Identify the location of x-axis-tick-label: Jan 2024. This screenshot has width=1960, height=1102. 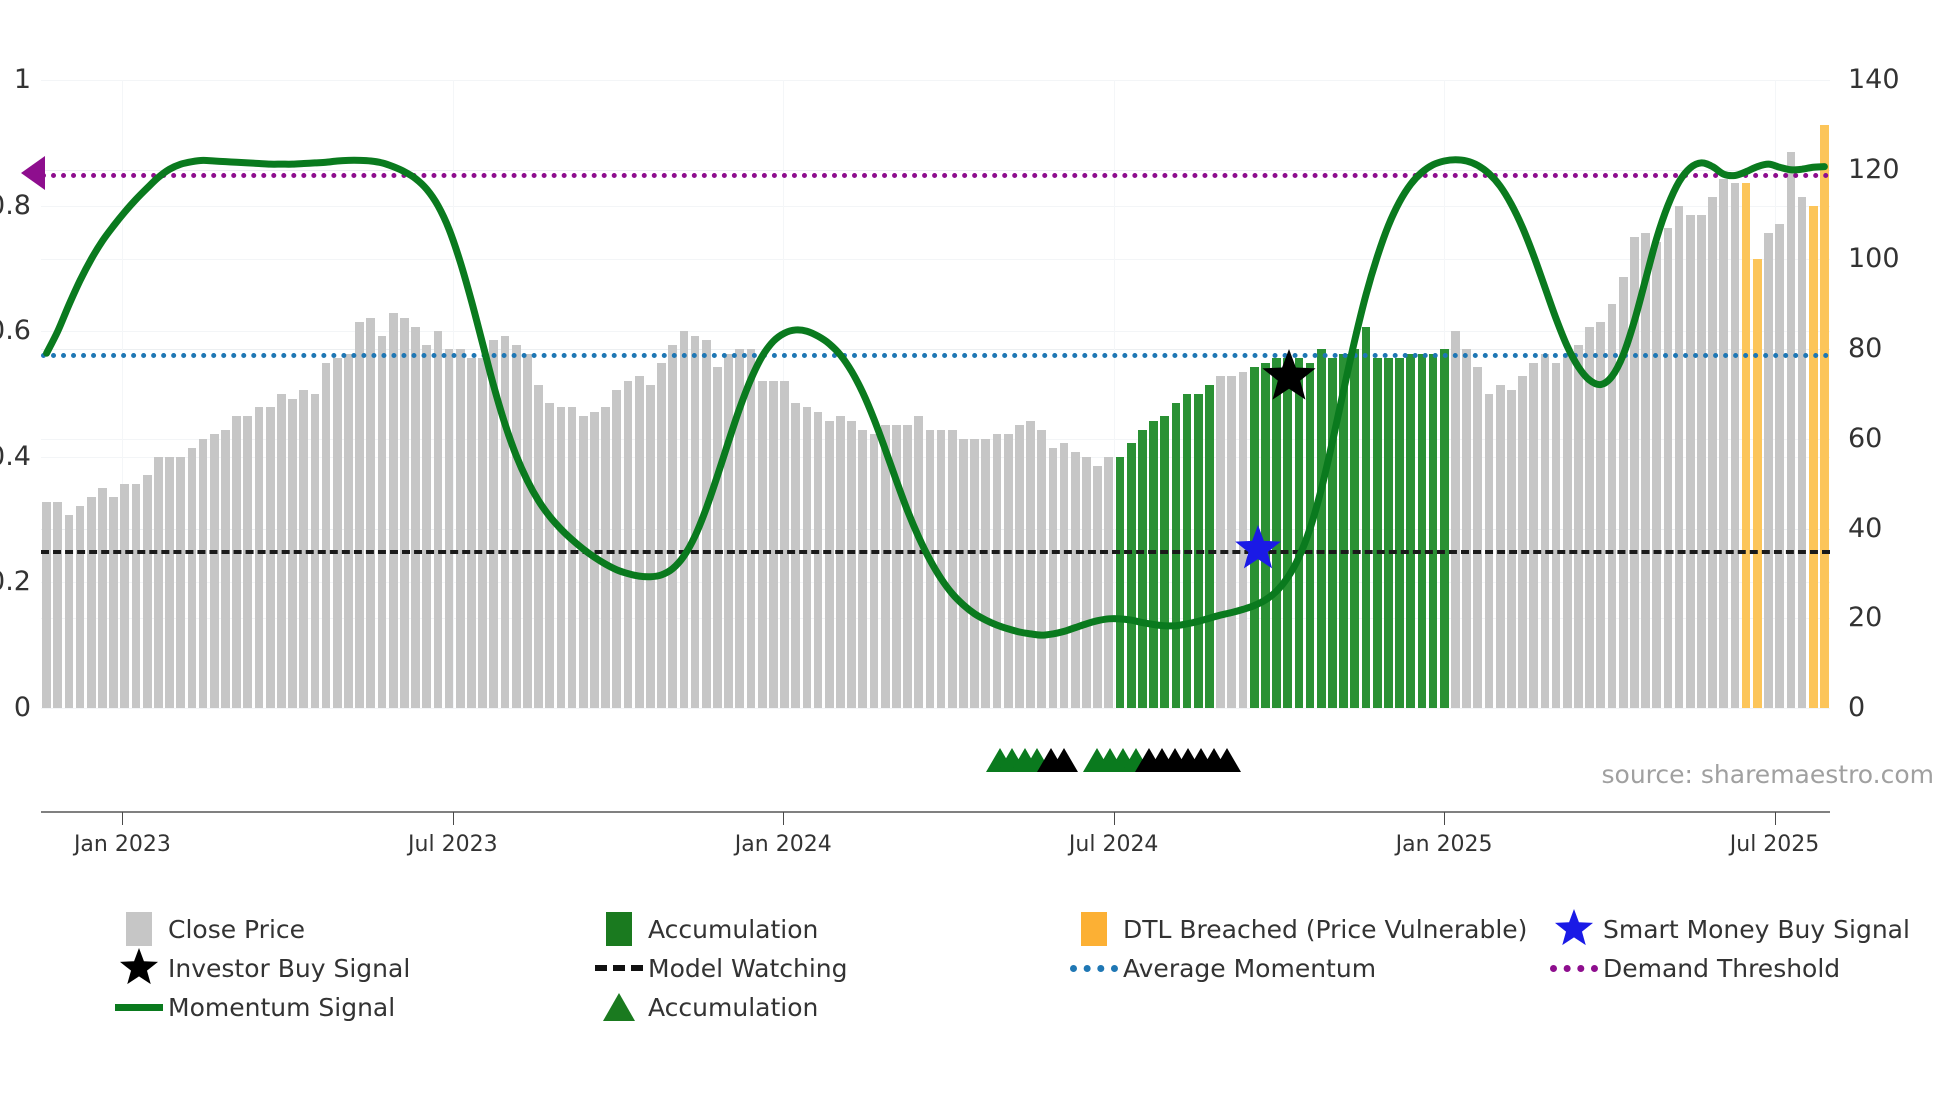
(783, 844).